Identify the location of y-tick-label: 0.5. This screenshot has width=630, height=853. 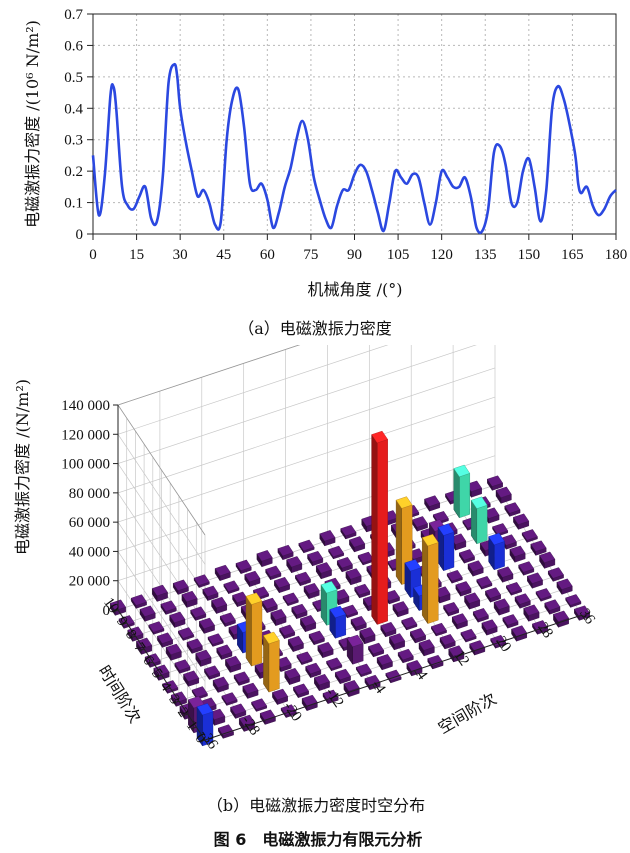
(73, 78).